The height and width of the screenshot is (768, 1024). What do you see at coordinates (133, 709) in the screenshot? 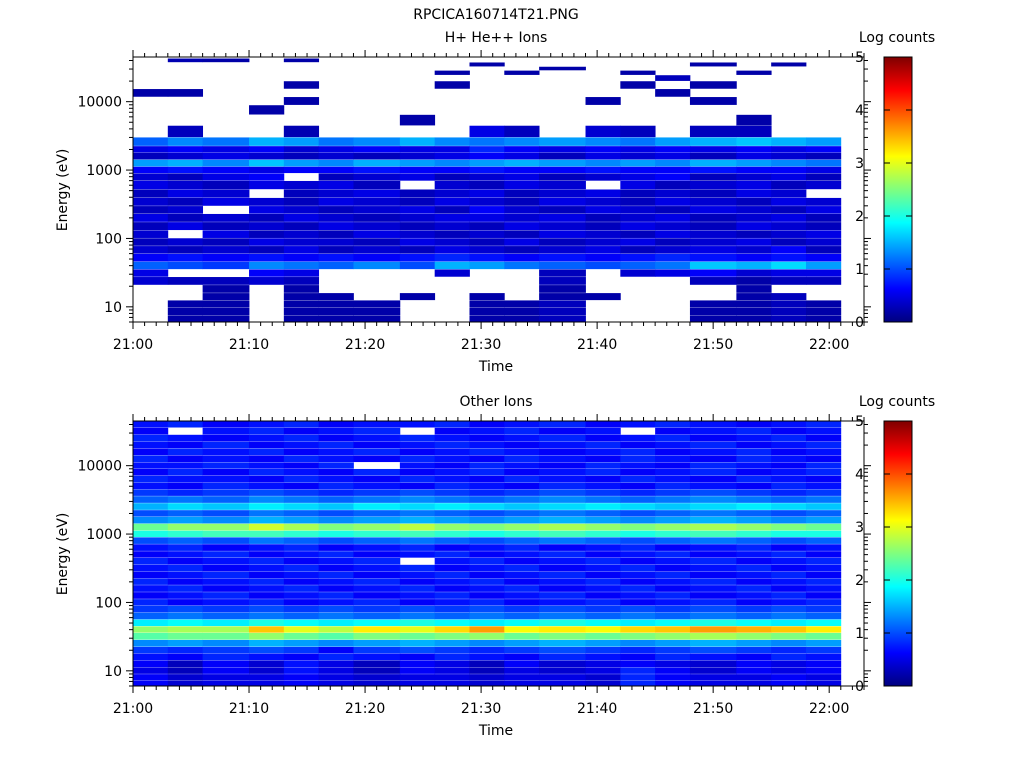
I see `x-tick-label: 21:00` at bounding box center [133, 709].